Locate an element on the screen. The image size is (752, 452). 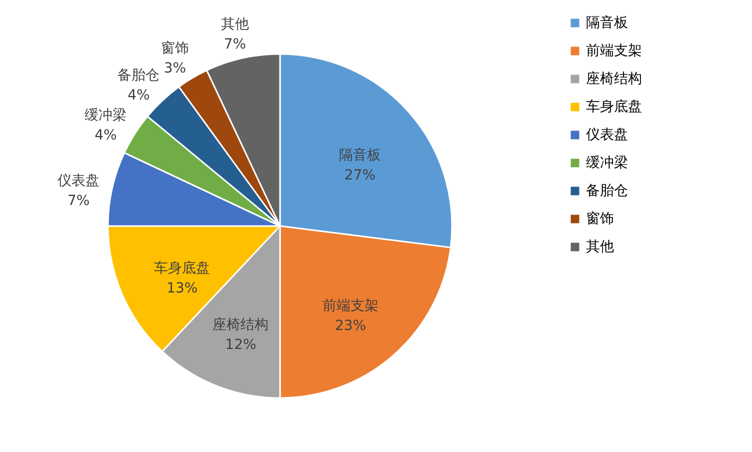
data-label: 12% is located at coordinates (240, 345).